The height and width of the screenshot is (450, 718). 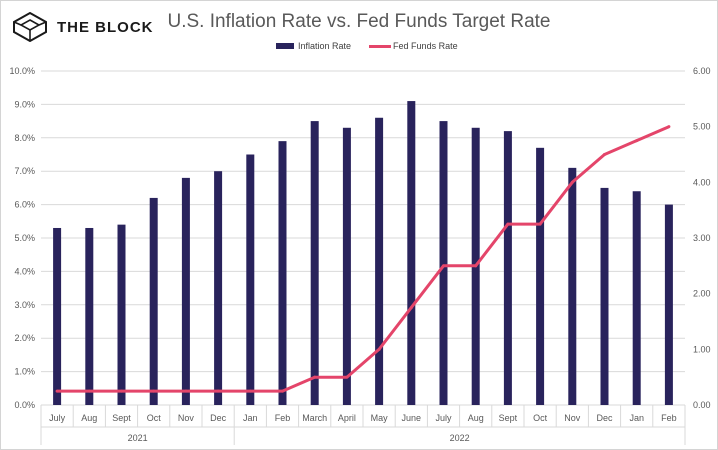 I want to click on left-axis-tick-label: 1.0%, so click(x=24, y=372).